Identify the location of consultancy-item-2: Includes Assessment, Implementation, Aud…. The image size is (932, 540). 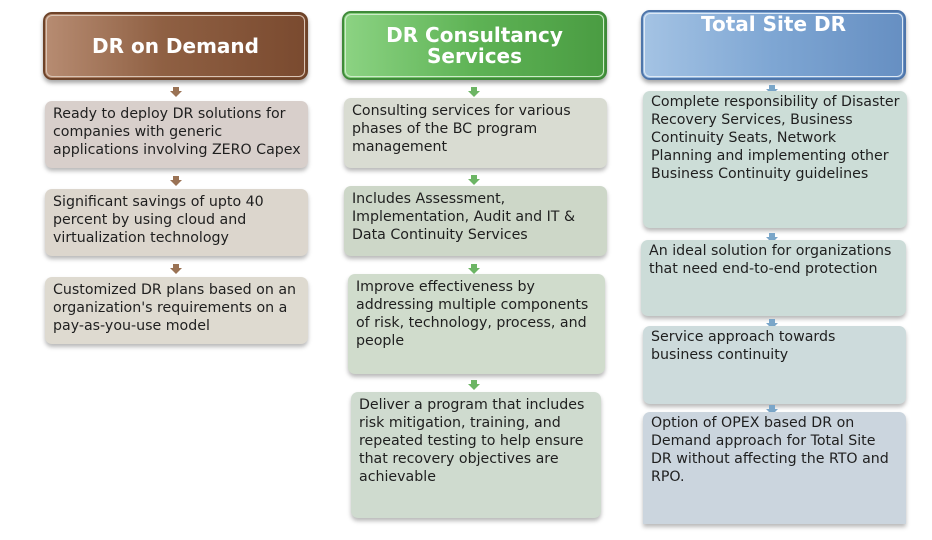
(475, 221).